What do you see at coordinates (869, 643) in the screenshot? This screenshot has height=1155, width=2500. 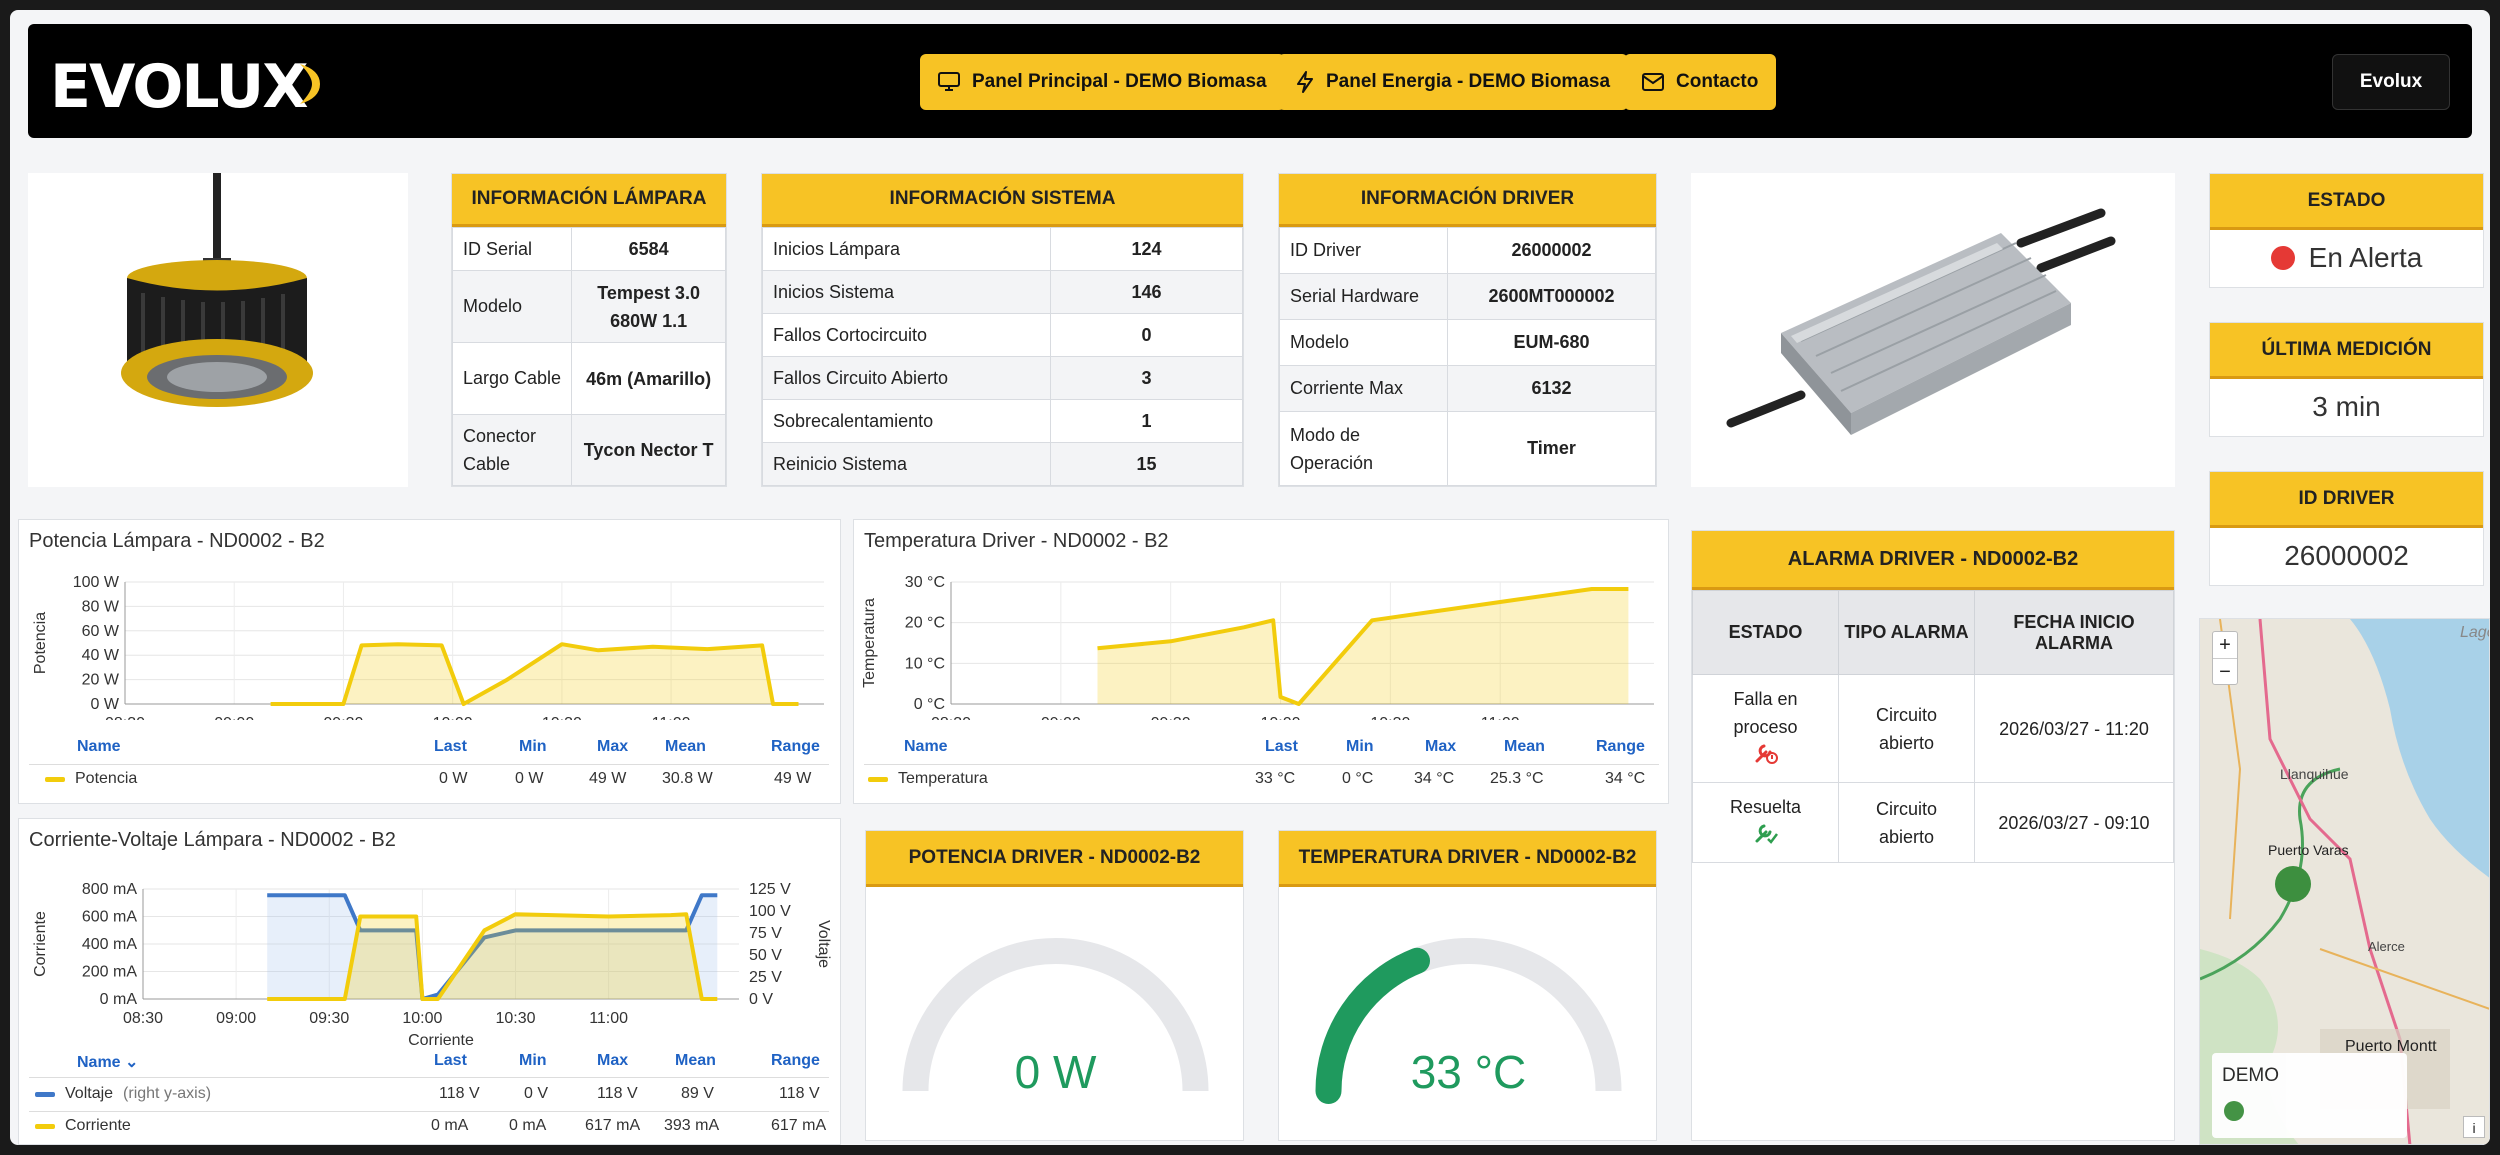 I see `y-axis-label: Temperatura` at bounding box center [869, 643].